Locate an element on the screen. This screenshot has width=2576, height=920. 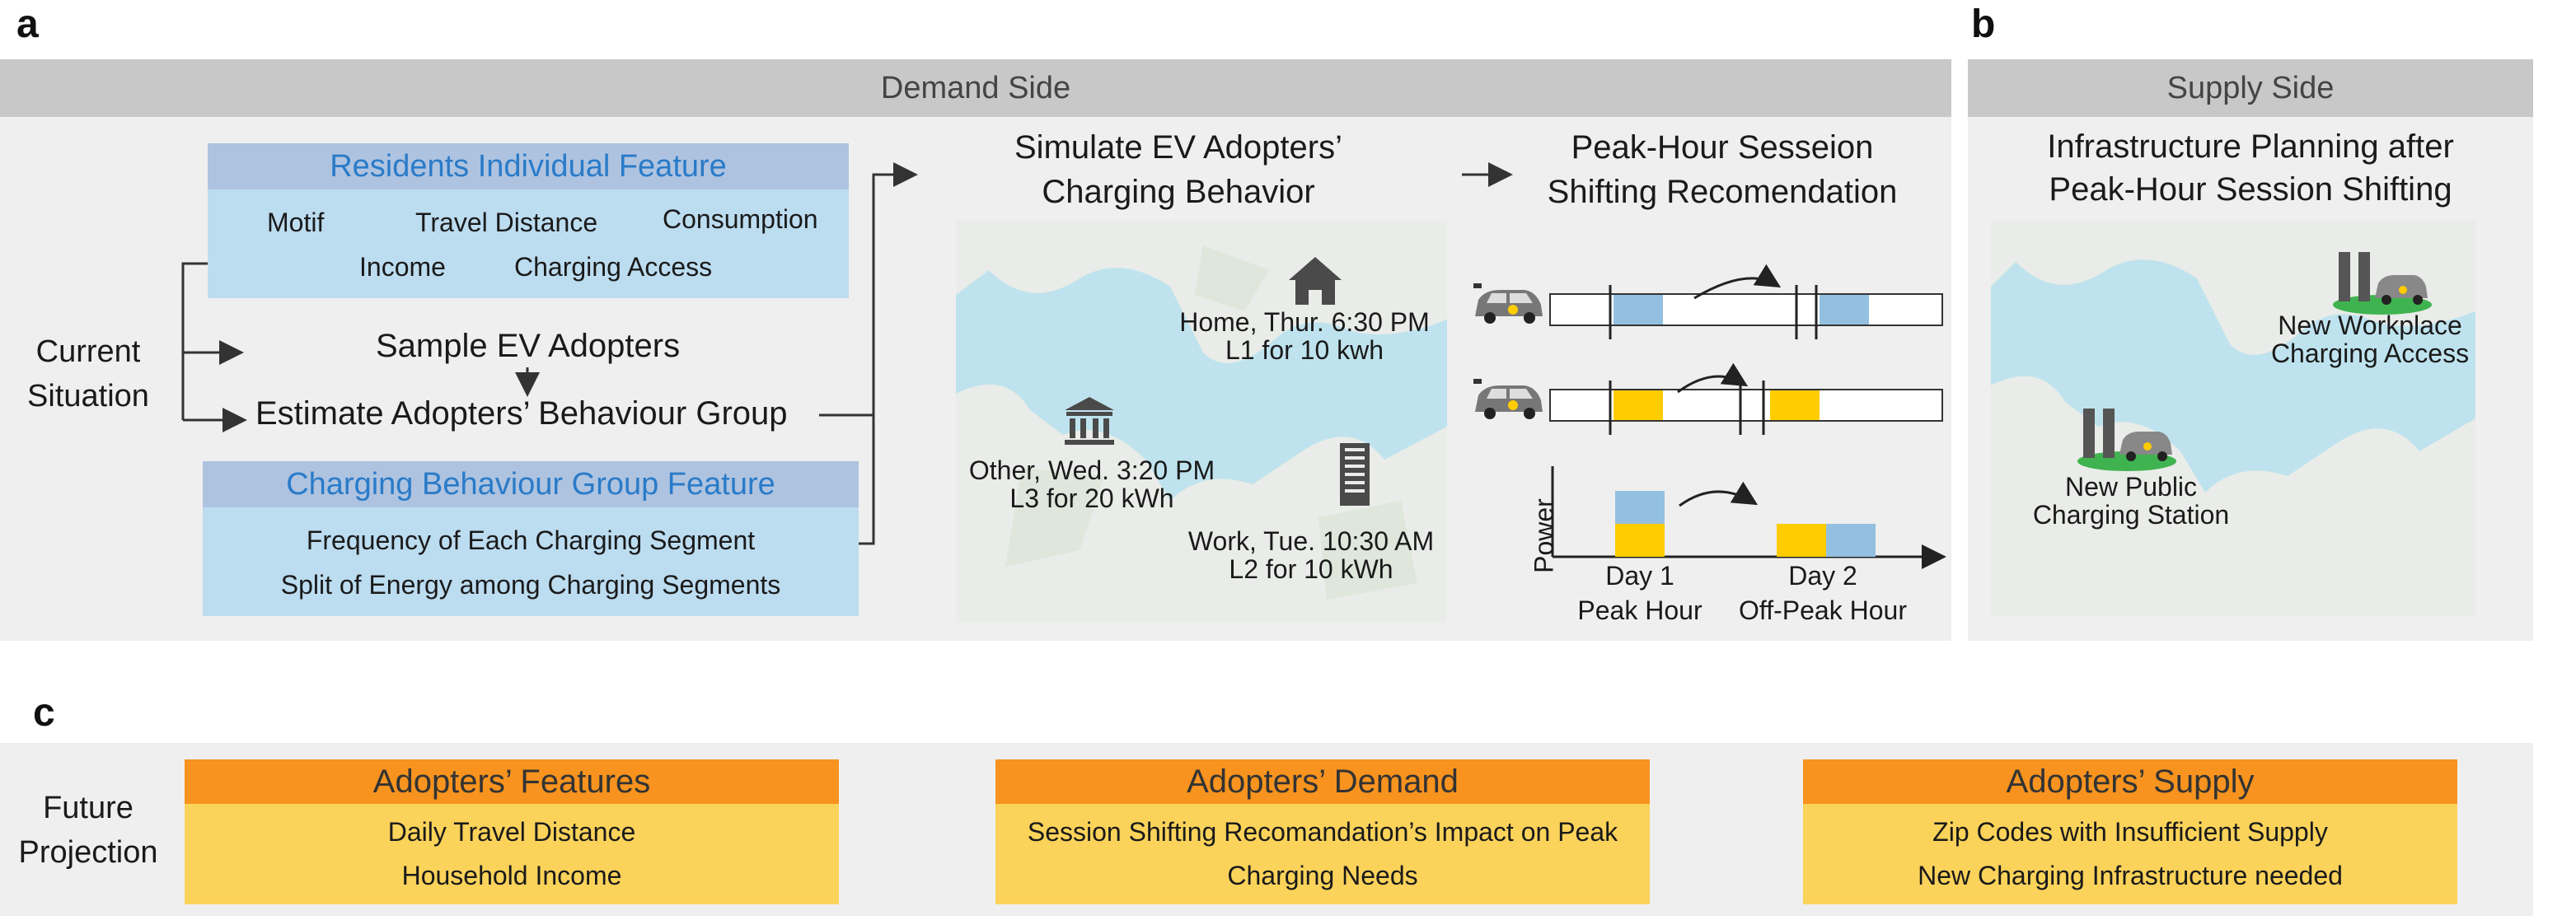
new-workplace-label: New Workplace Charging Access is located at coordinates (2370, 340).